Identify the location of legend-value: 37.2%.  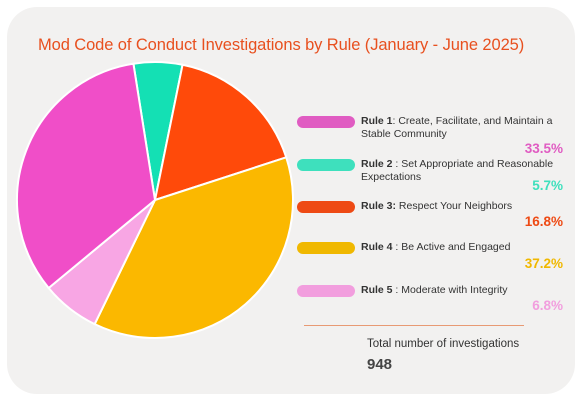
(543, 263).